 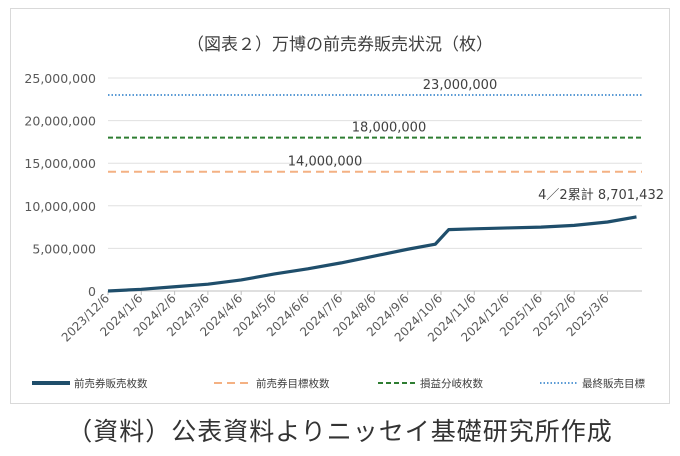 I want to click on source-caption: （資料）公表資料よりニッセイ基礎研究所作成, so click(x=340, y=431).